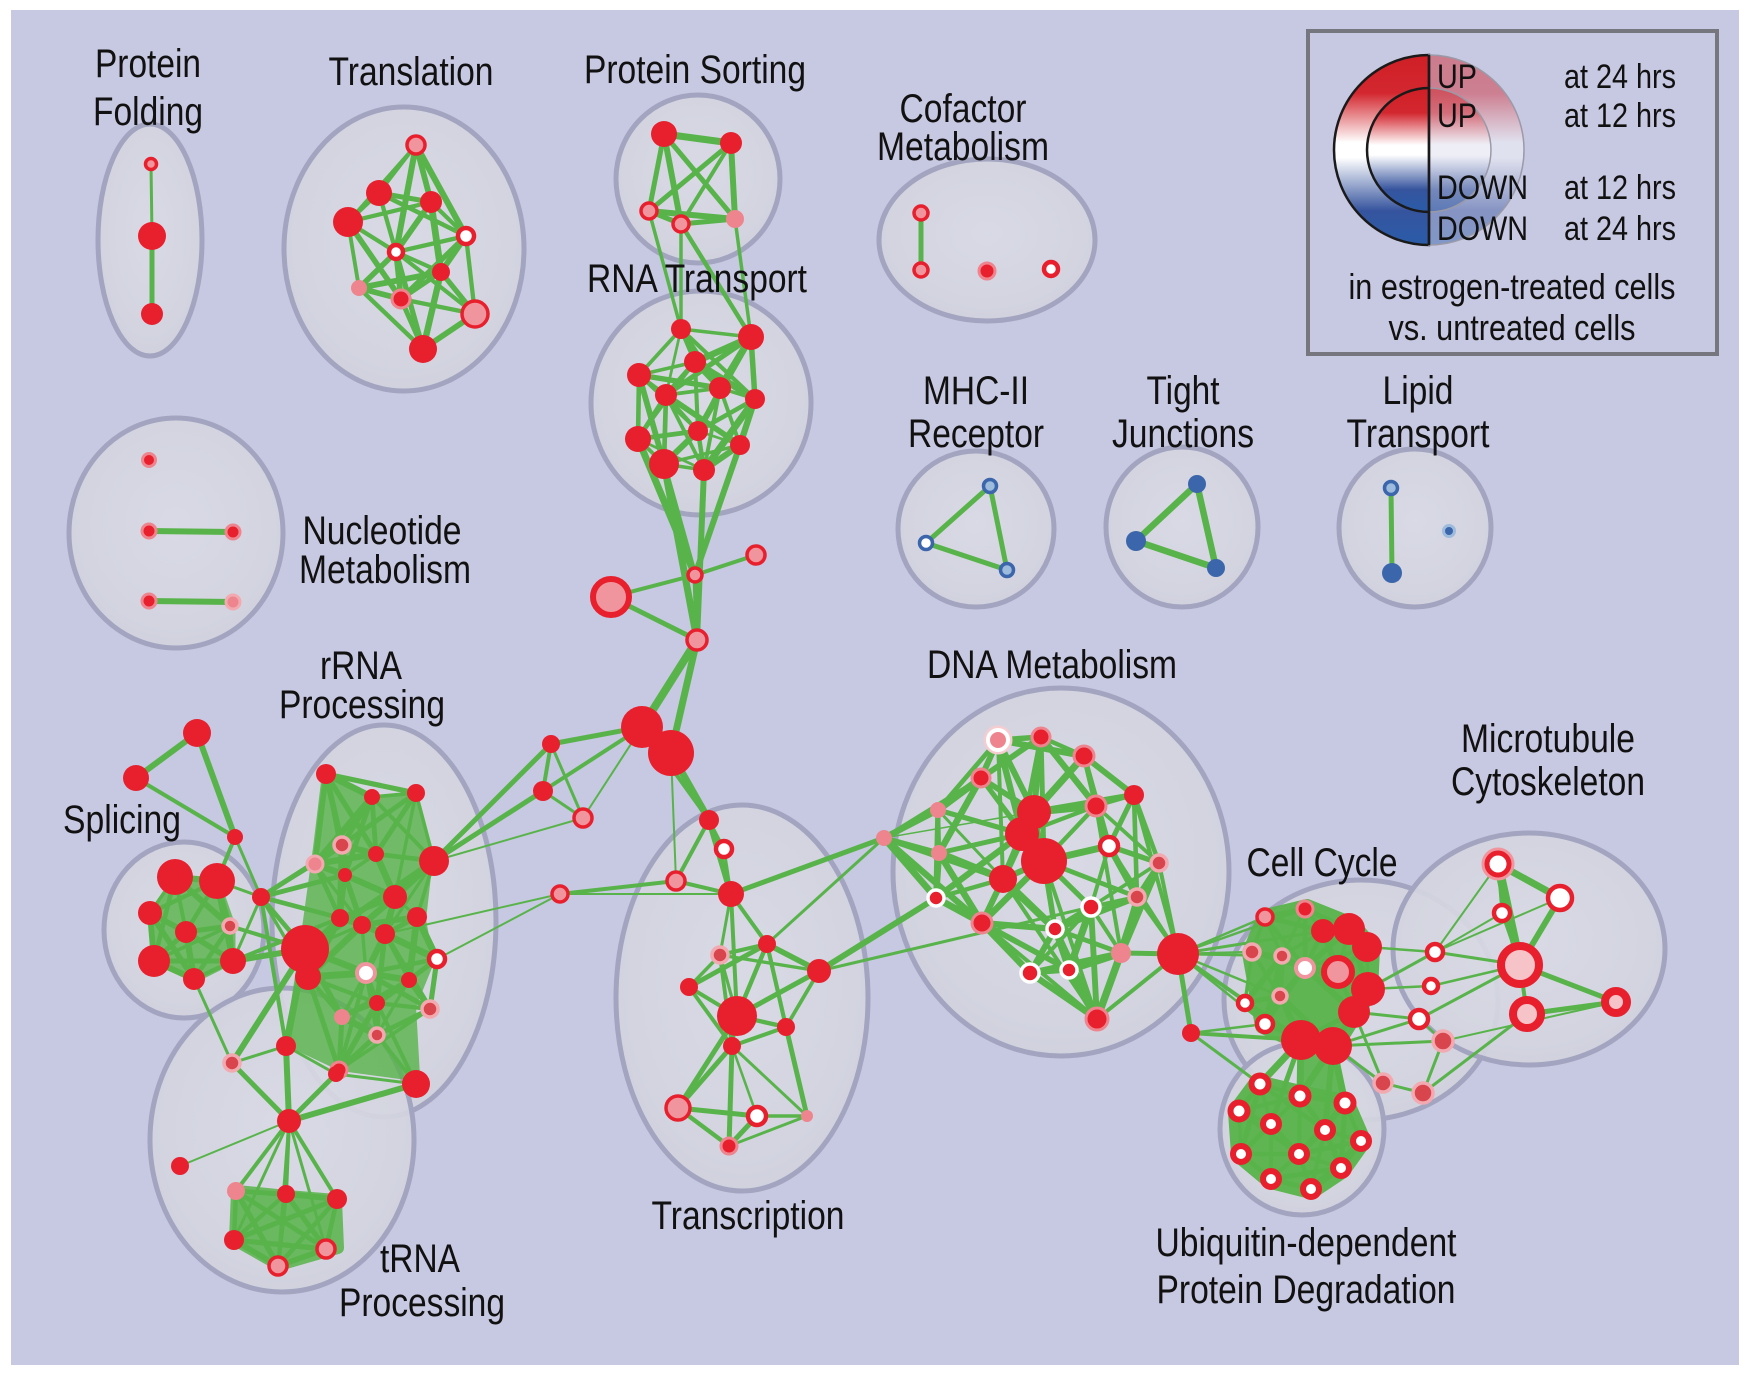 The image size is (1750, 1381). What do you see at coordinates (1548, 739) in the screenshot?
I see `svg-text: Microtubule` at bounding box center [1548, 739].